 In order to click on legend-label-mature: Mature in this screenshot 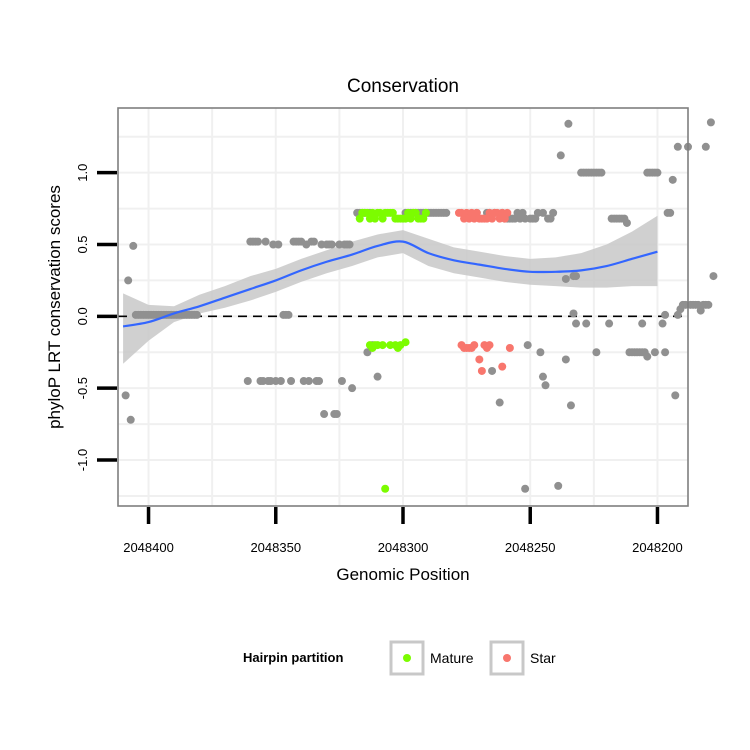, I will do `click(452, 658)`.